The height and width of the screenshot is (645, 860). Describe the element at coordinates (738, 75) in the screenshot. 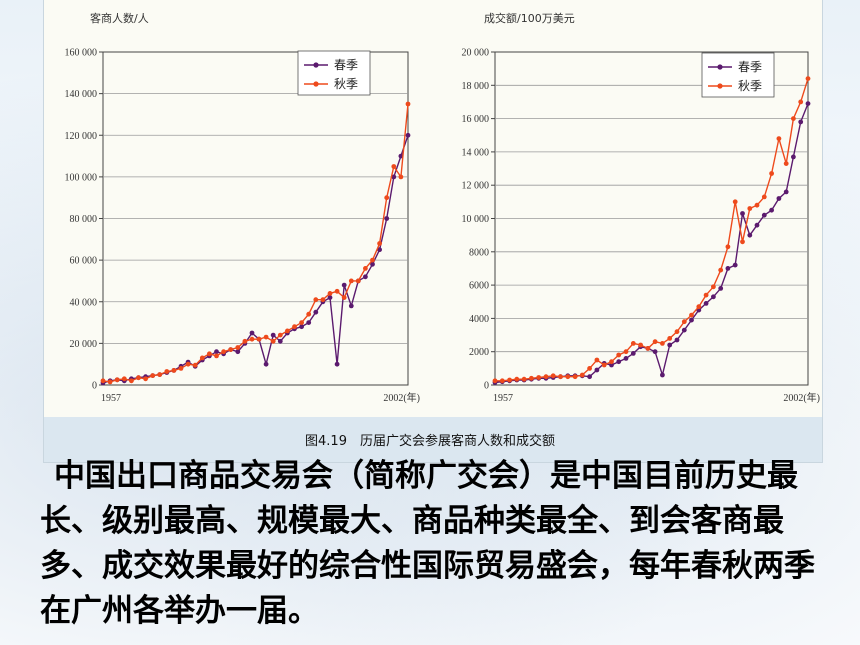

I see `turnover-legend-box` at that location.